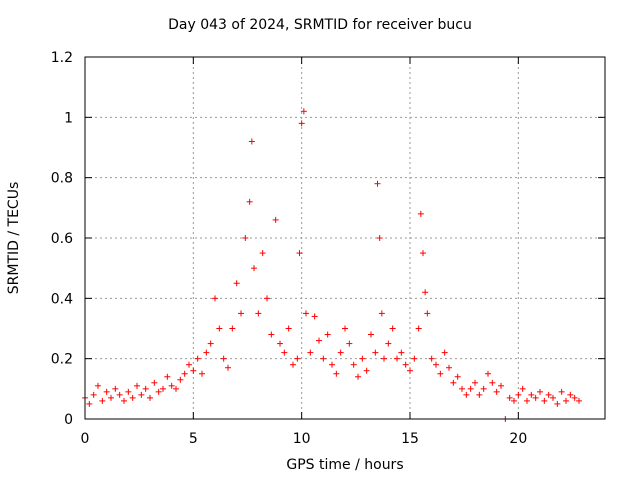 The width and height of the screenshot is (640, 480). What do you see at coordinates (193, 439) in the screenshot?
I see `x-tick-label: 5` at bounding box center [193, 439].